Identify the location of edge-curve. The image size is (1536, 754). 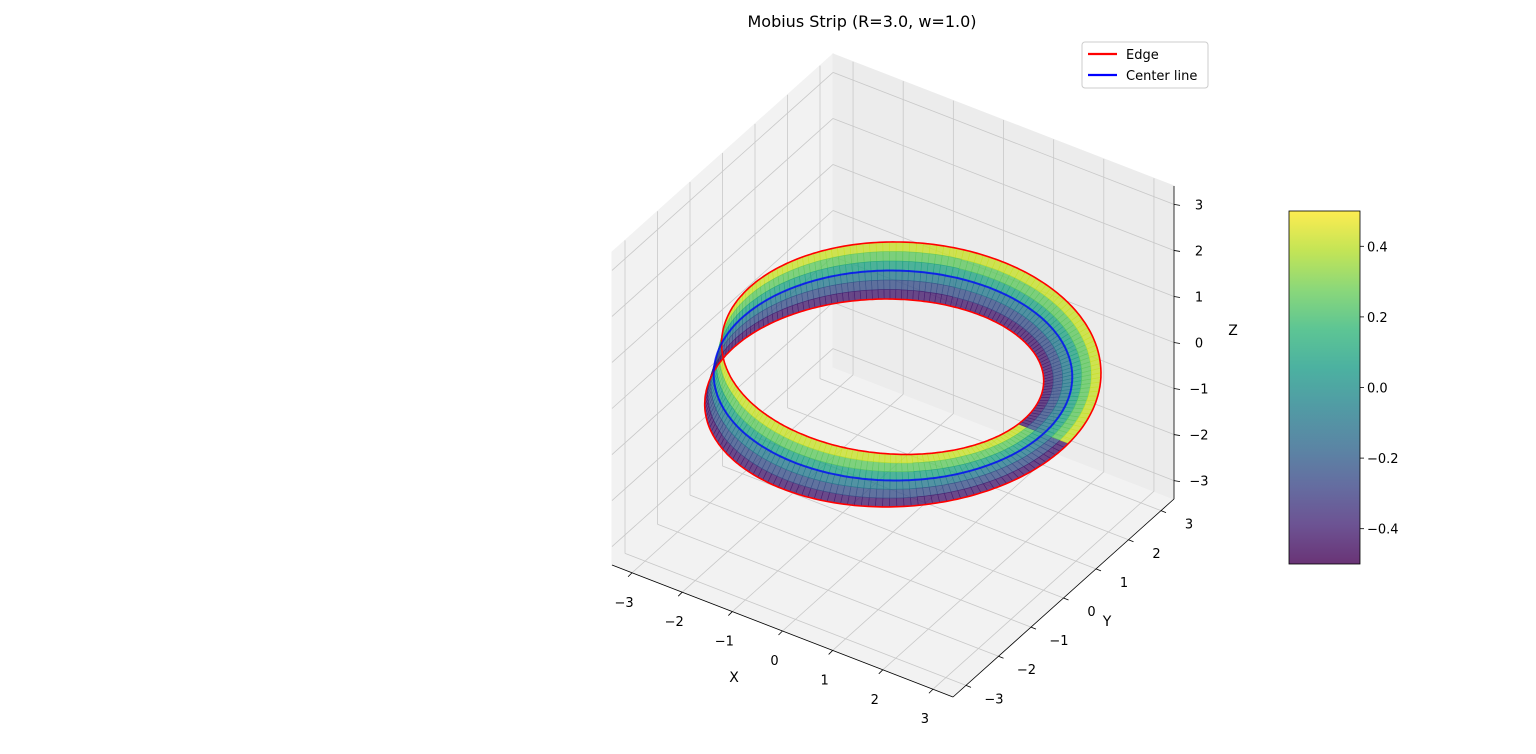
(902, 374).